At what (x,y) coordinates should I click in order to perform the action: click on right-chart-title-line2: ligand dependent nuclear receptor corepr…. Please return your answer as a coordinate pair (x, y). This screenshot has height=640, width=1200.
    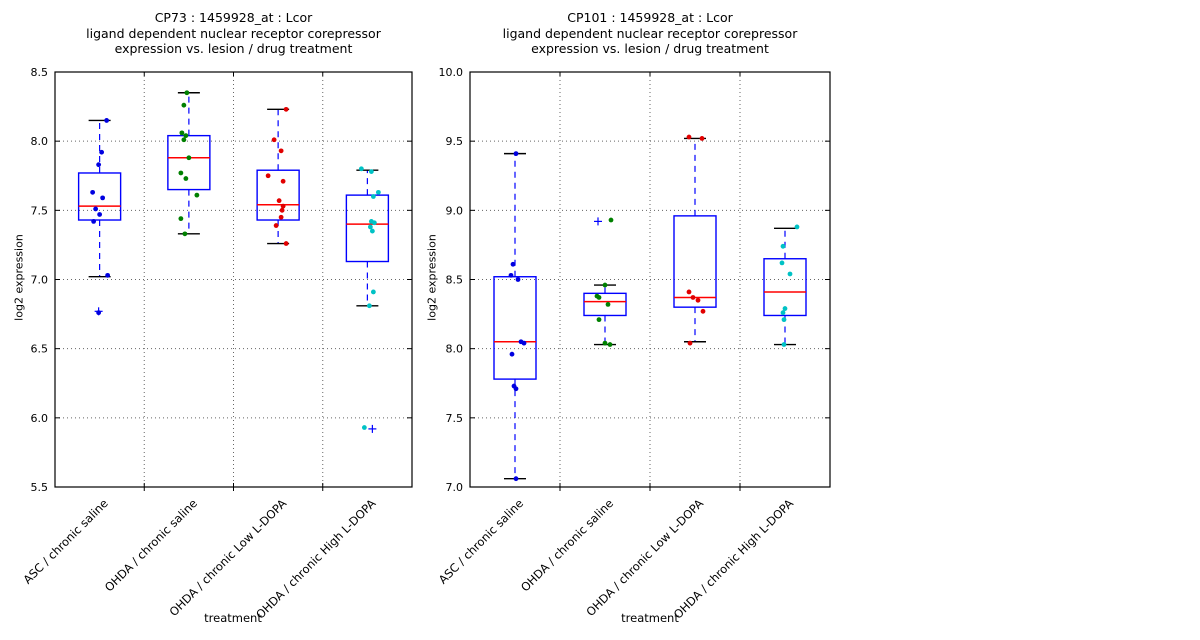
    Looking at the image, I should click on (650, 33).